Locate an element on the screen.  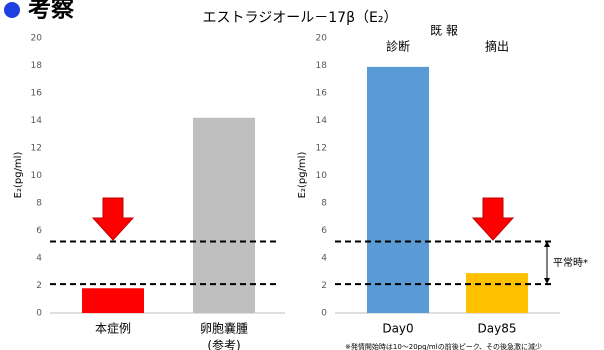
x-tick-sublabel: (参考) is located at coordinates (223, 344).